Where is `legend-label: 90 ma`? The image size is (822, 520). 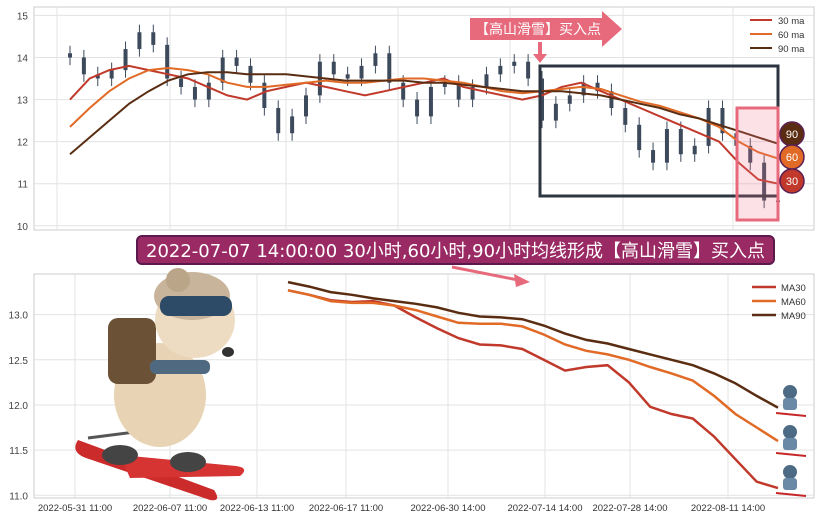 legend-label: 90 ma is located at coordinates (791, 49).